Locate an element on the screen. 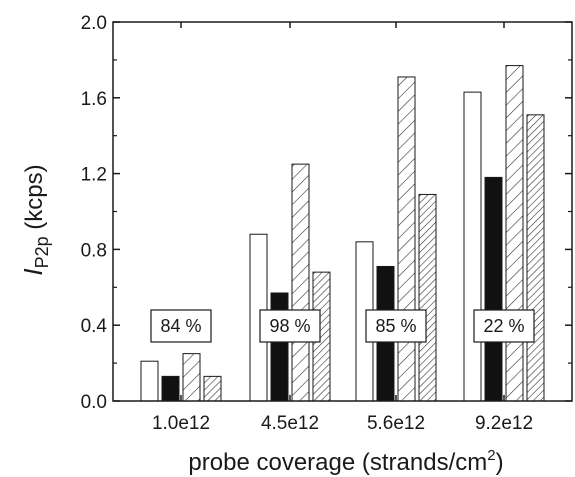 The height and width of the screenshot is (477, 575). y-tick-label: 0.4 is located at coordinates (94, 326).